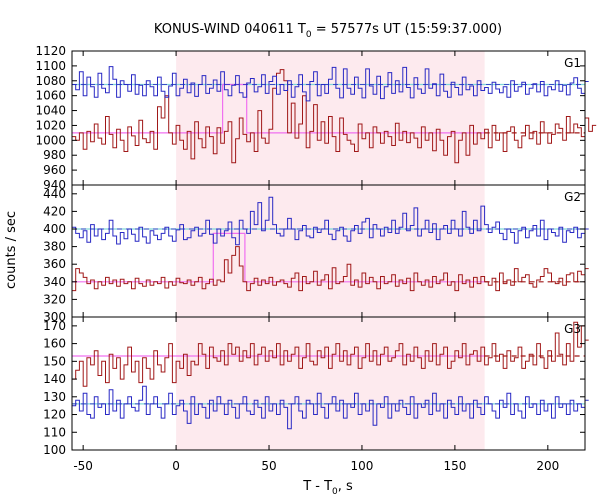  Describe the element at coordinates (54, 397) in the screenshot. I see `panel-g3-ytick-label: 130` at that location.